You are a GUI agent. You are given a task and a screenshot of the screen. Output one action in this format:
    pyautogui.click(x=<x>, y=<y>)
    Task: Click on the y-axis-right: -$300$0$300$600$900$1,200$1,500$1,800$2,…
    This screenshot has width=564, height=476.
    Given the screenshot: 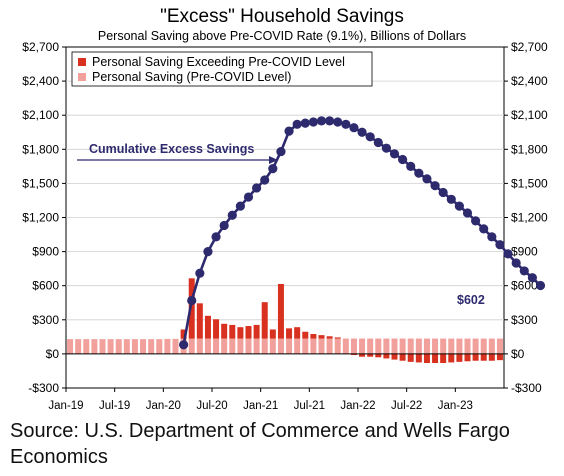 What is the action you would take?
    pyautogui.click(x=526, y=217)
    